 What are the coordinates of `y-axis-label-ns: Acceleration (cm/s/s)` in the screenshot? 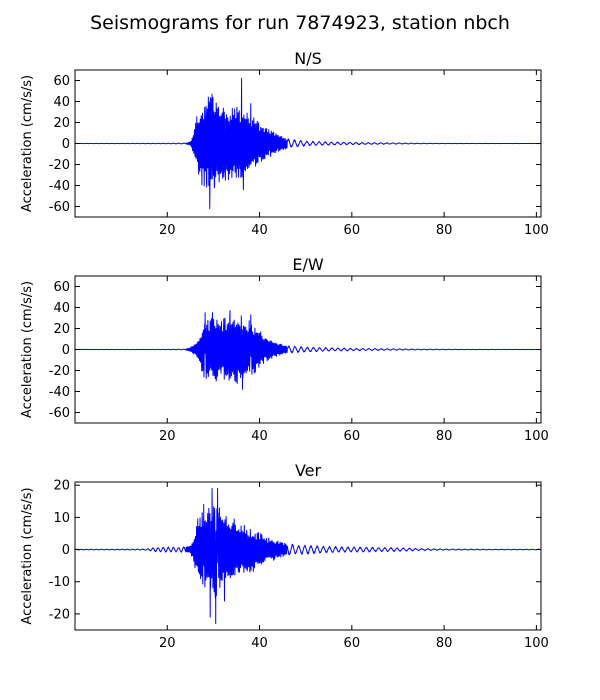 It's located at (27, 143).